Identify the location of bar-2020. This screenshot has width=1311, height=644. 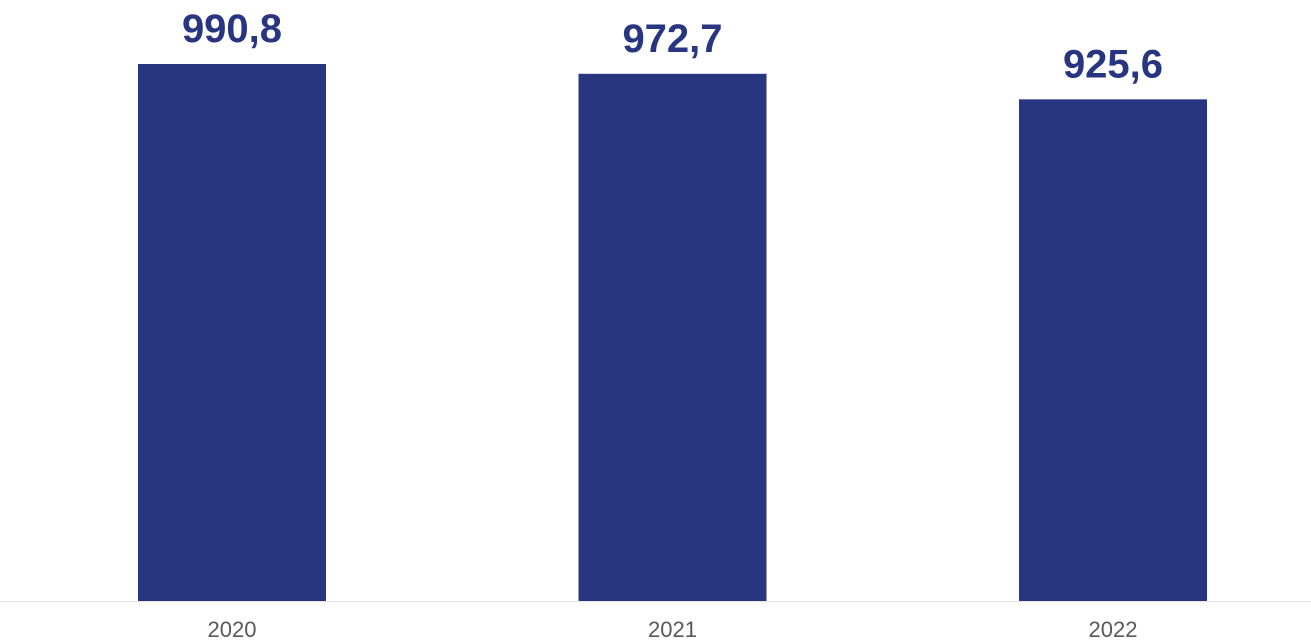
(232, 332).